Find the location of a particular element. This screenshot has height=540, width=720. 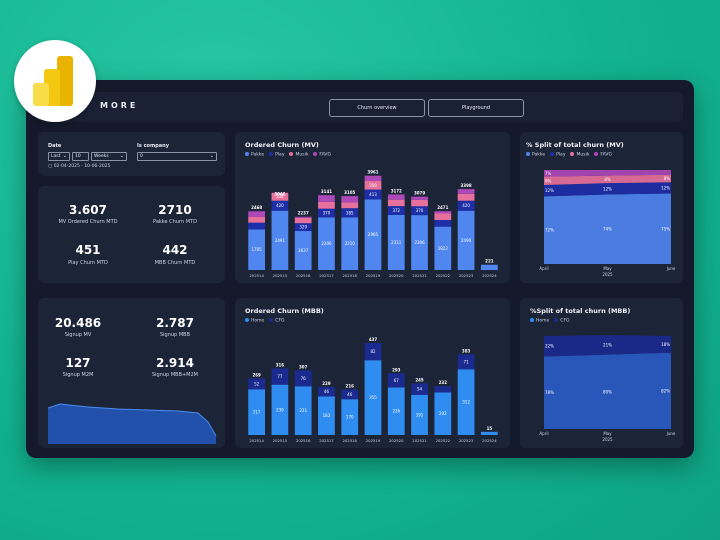

bar-value-label: 370 is located at coordinates (420, 210).